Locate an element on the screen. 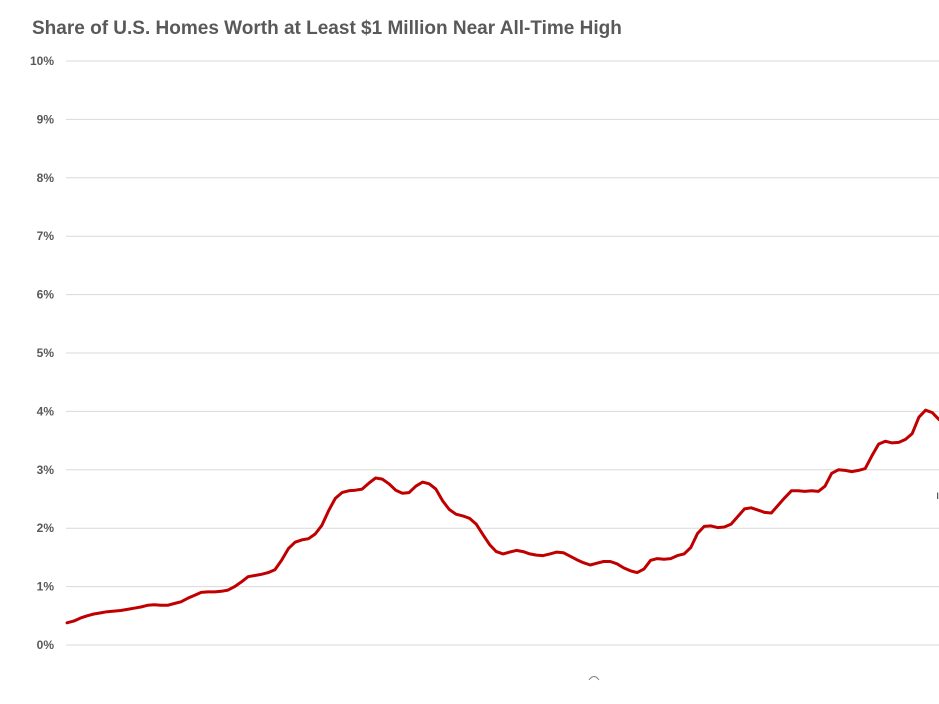 This screenshot has width=939, height=704. y-axis-ticks: 0% 1% 2% 3% 4% 5% 6% 7% 8% 9% 10% is located at coordinates (42, 353).